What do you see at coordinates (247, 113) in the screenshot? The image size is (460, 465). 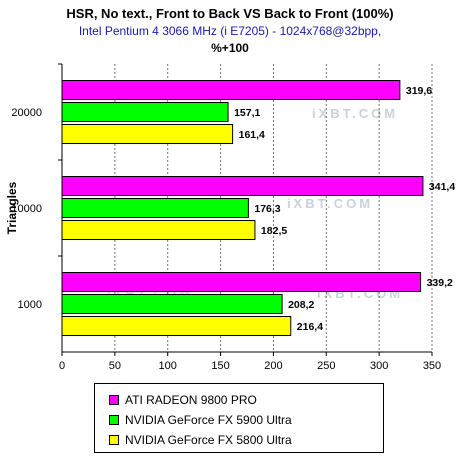 I see `data-label: 157,1` at bounding box center [247, 113].